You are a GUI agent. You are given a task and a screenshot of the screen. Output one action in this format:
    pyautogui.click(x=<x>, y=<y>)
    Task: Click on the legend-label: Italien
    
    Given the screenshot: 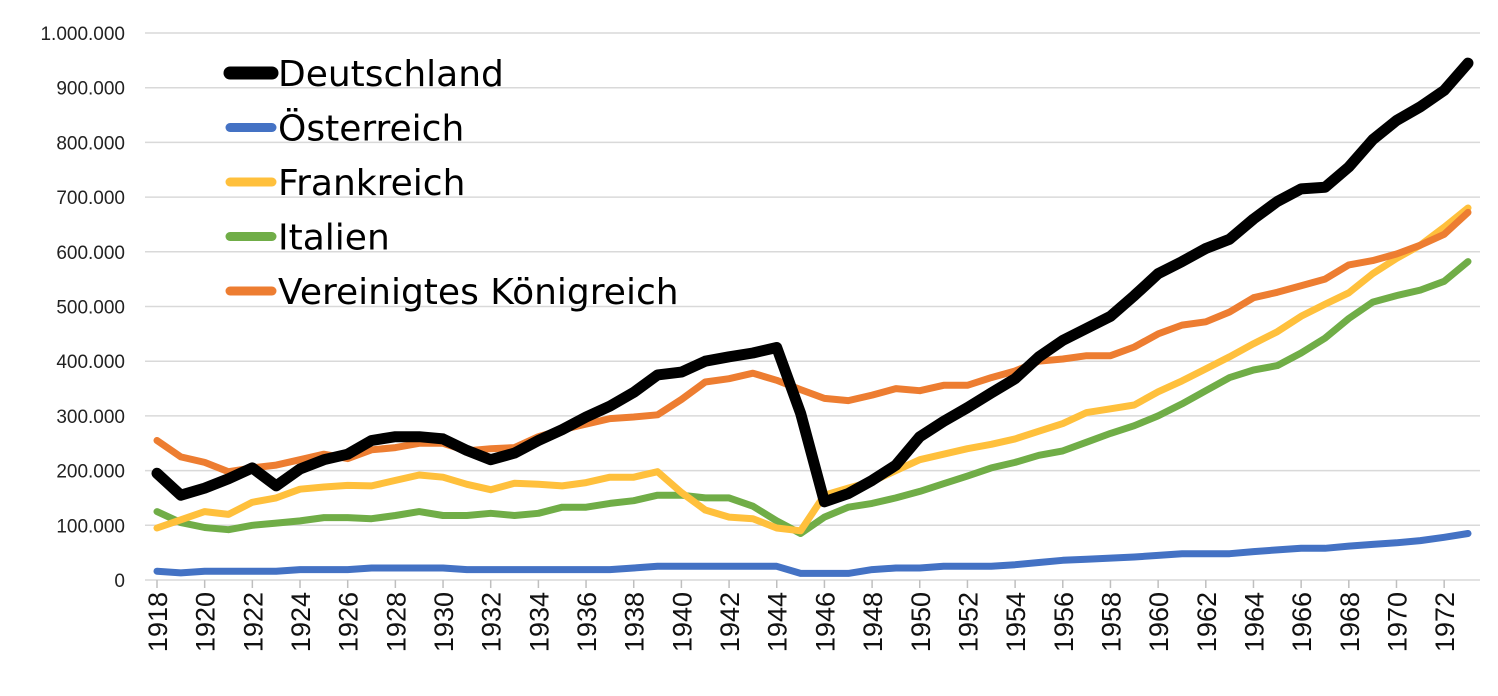 What is the action you would take?
    pyautogui.click(x=334, y=238)
    